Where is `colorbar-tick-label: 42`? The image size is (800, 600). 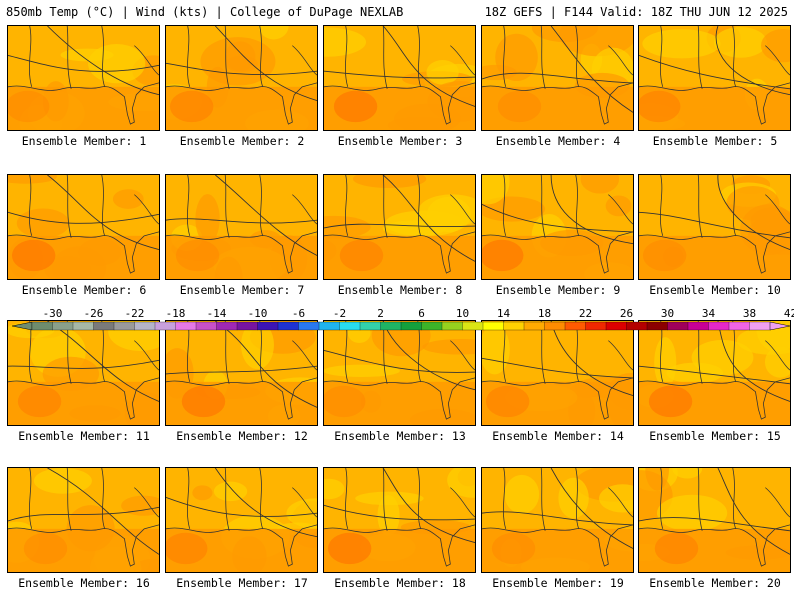
colorbar-tick-label: 42 is located at coordinates (789, 313).